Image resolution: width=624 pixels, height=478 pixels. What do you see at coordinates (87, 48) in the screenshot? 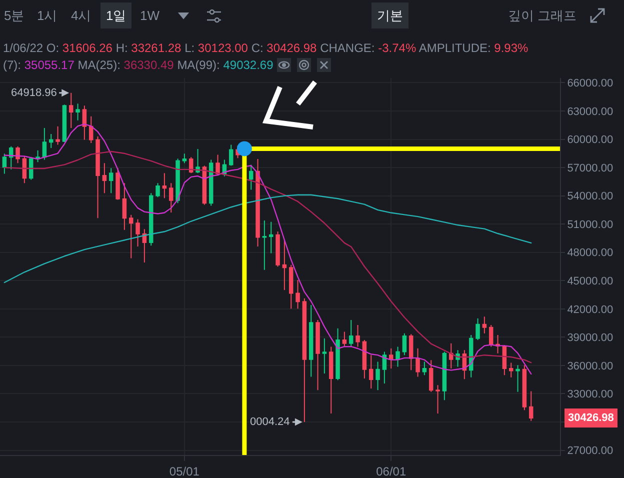
I see `text: 31606.26` at bounding box center [87, 48].